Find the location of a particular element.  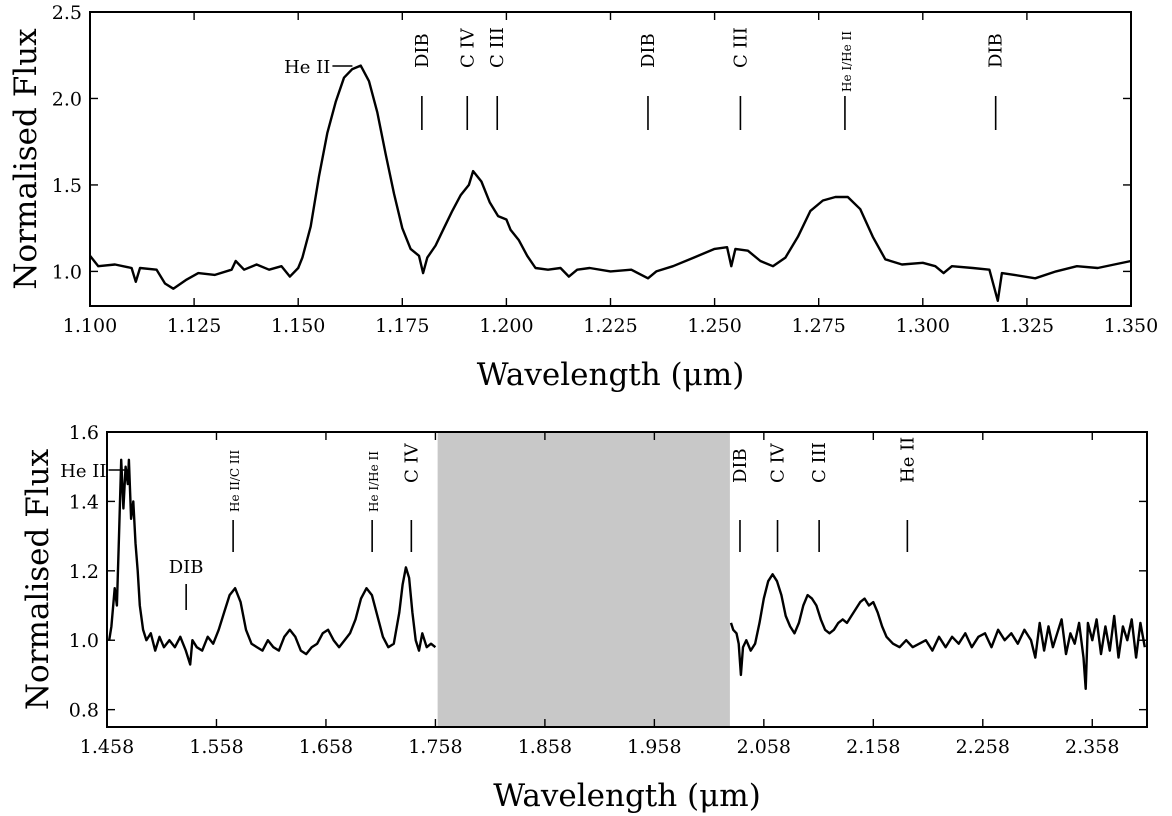

x-tick-label: 1.758 is located at coordinates (435, 747).